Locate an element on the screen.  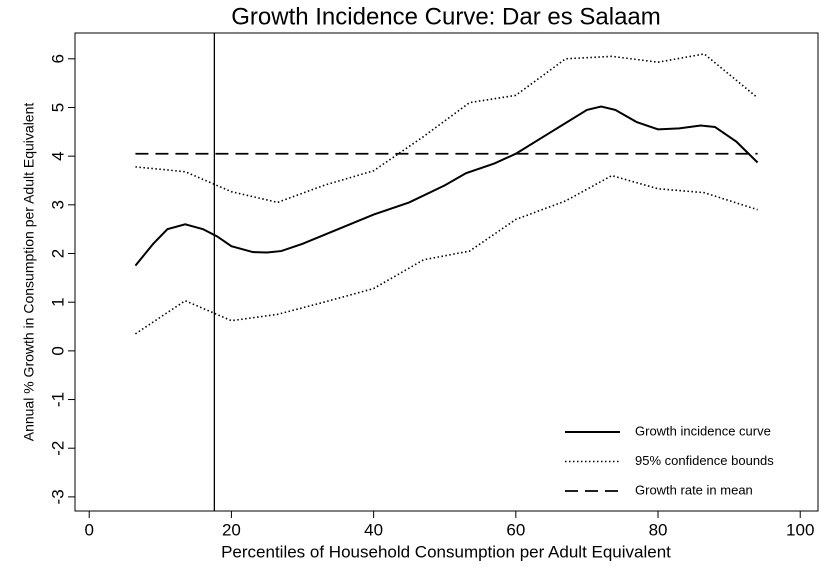
chart-title: Growth Incidence Curve: Dar es Salaam is located at coordinates (446, 16).